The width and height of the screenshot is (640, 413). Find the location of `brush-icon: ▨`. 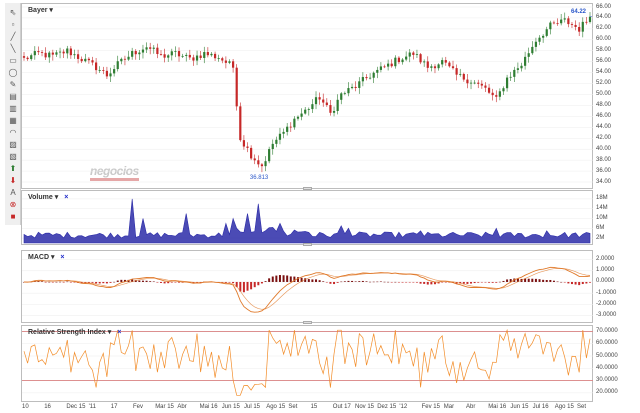

brush-icon: ▨ is located at coordinates (13, 144).